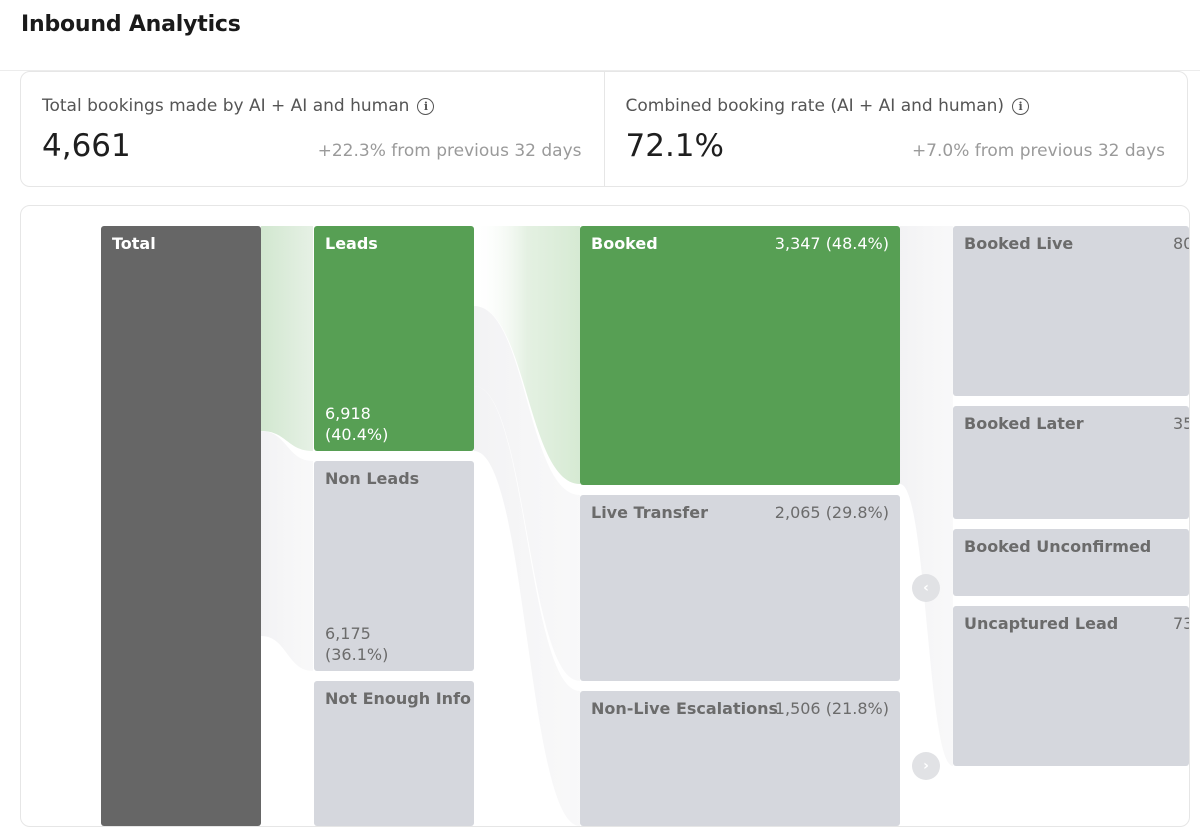 The image size is (1200, 827). I want to click on flow-node-booked-later: Booked Later 35, so click(1071, 462).